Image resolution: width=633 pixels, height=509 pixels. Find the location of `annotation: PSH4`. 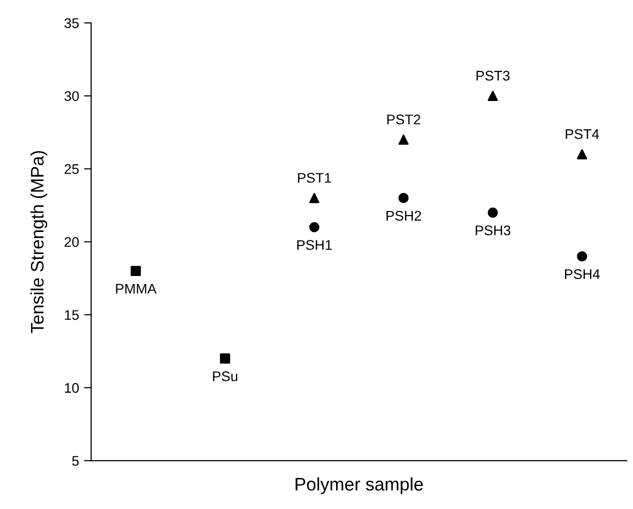

annotation: PSH4 is located at coordinates (582, 274).